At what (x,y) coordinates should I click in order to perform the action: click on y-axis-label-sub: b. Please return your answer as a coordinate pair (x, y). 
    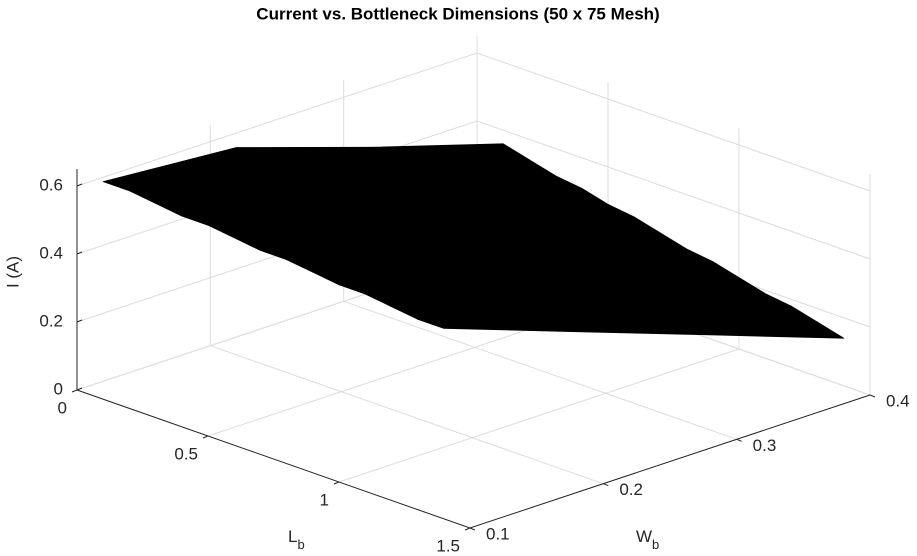
    Looking at the image, I should click on (300, 544).